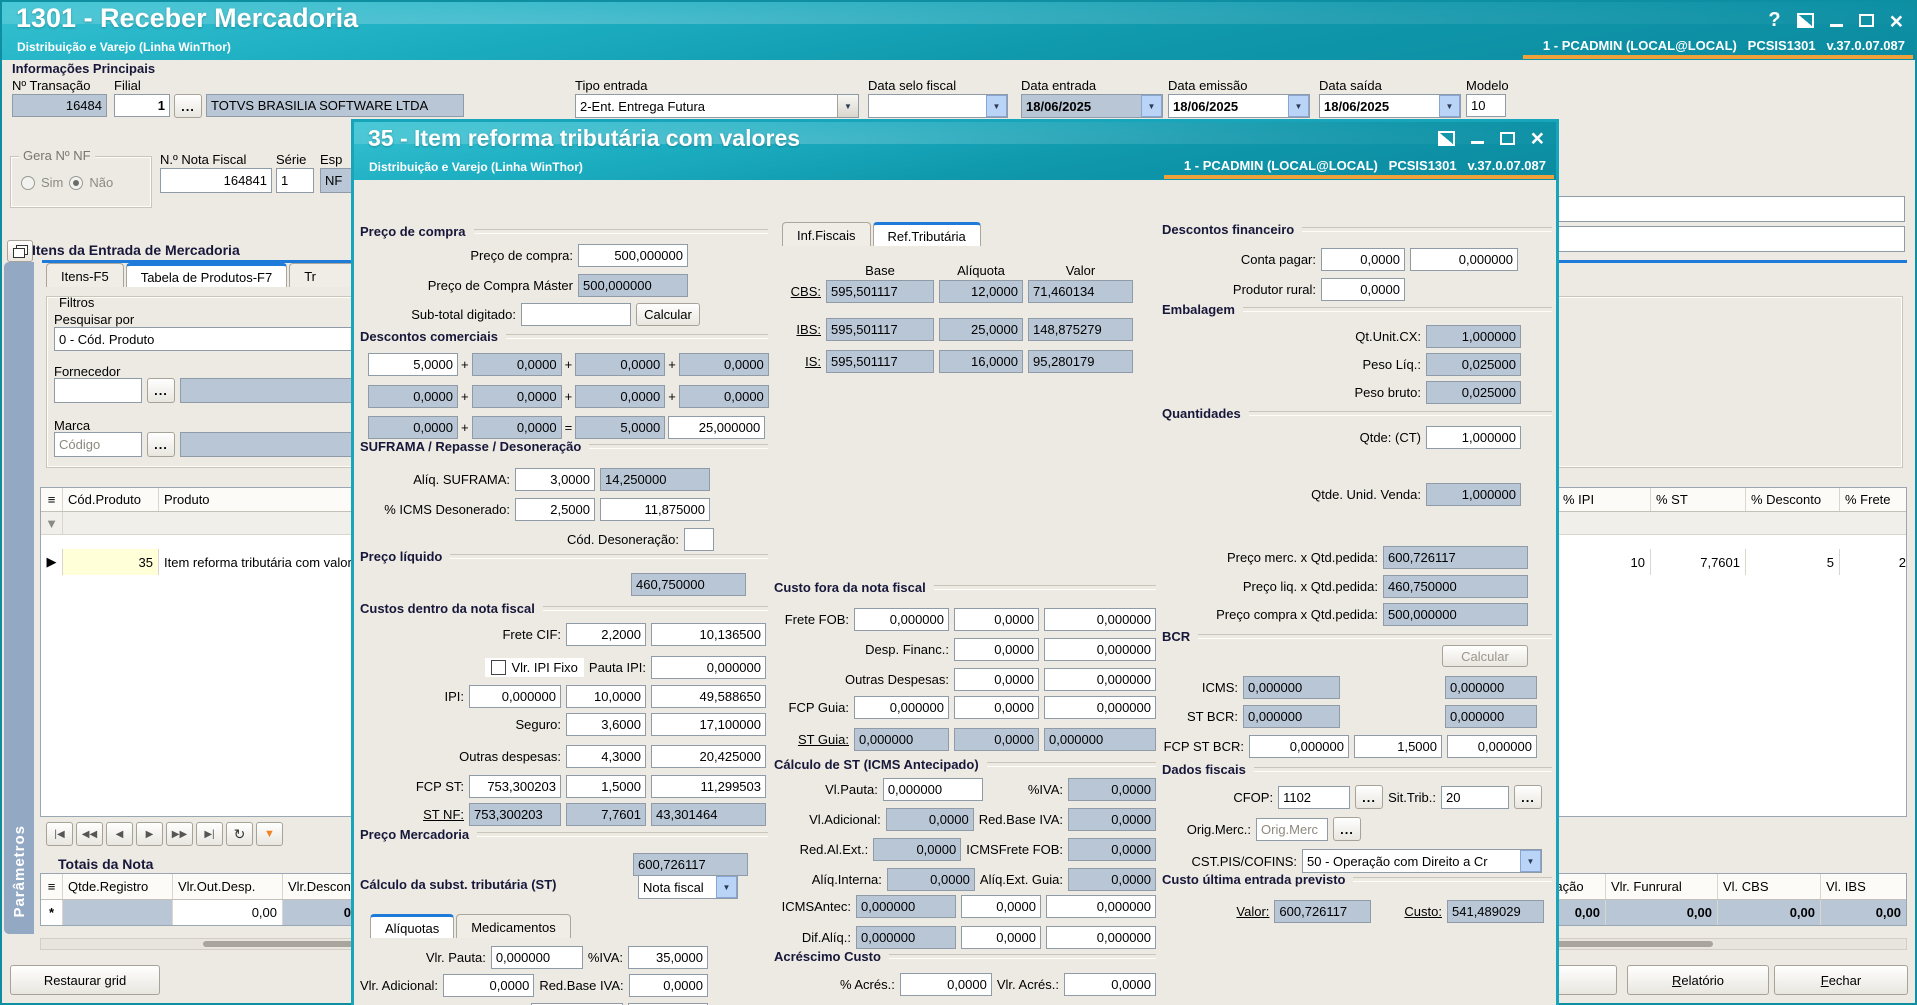  Describe the element at coordinates (633, 255) in the screenshot. I see `preco-compra-field: 500,000000` at that location.